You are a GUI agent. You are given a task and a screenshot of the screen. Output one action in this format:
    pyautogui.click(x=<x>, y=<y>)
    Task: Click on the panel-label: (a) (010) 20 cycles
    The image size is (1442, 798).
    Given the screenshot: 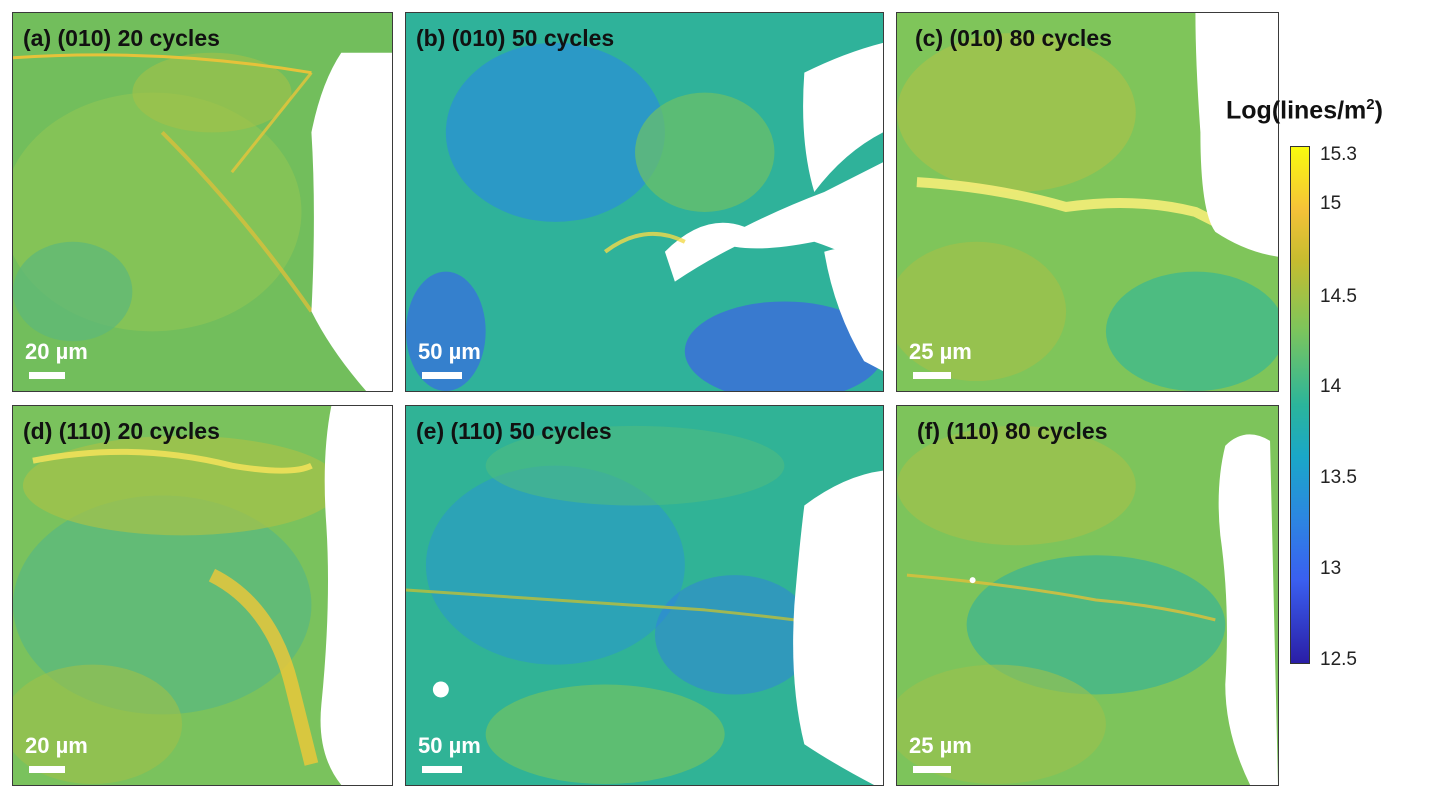 What is the action you would take?
    pyautogui.click(x=121, y=38)
    